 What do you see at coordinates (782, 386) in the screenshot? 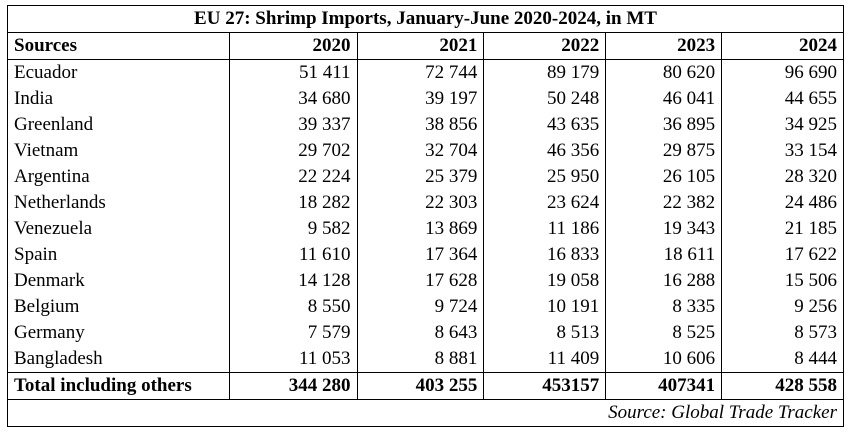
I see `cell: 428 558` at bounding box center [782, 386].